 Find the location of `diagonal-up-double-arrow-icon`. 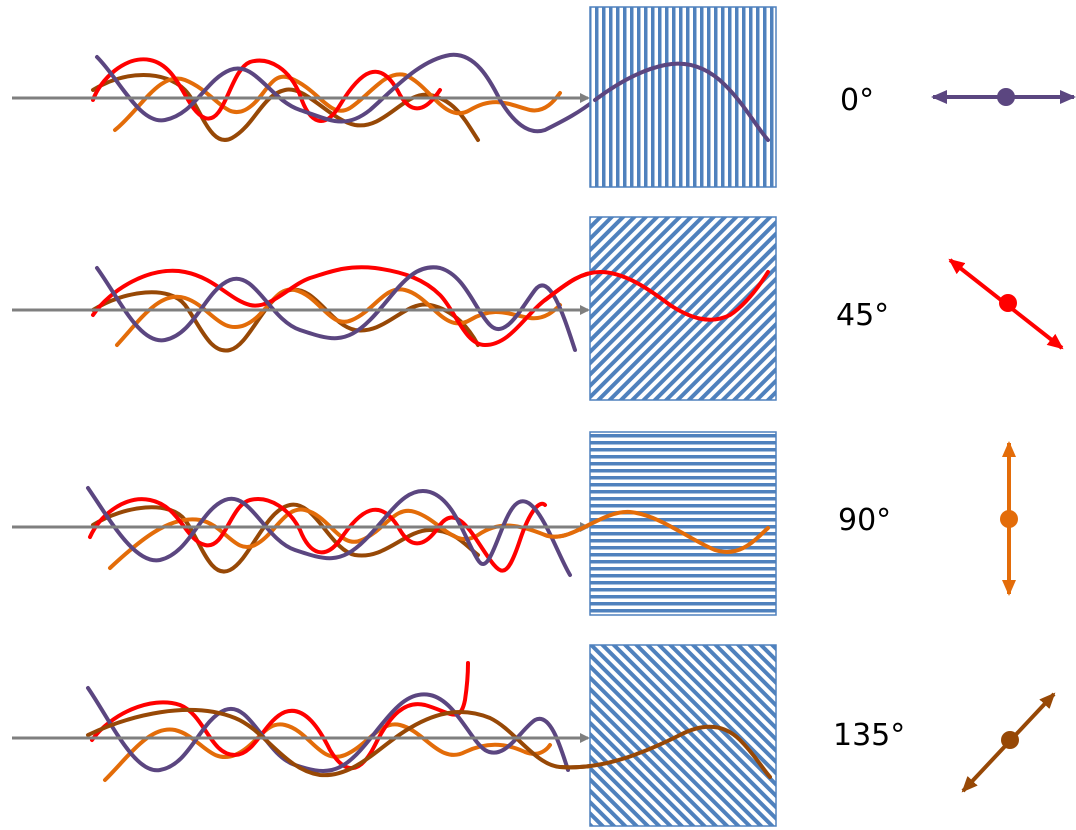

diagonal-up-double-arrow-icon is located at coordinates (1008, 742).